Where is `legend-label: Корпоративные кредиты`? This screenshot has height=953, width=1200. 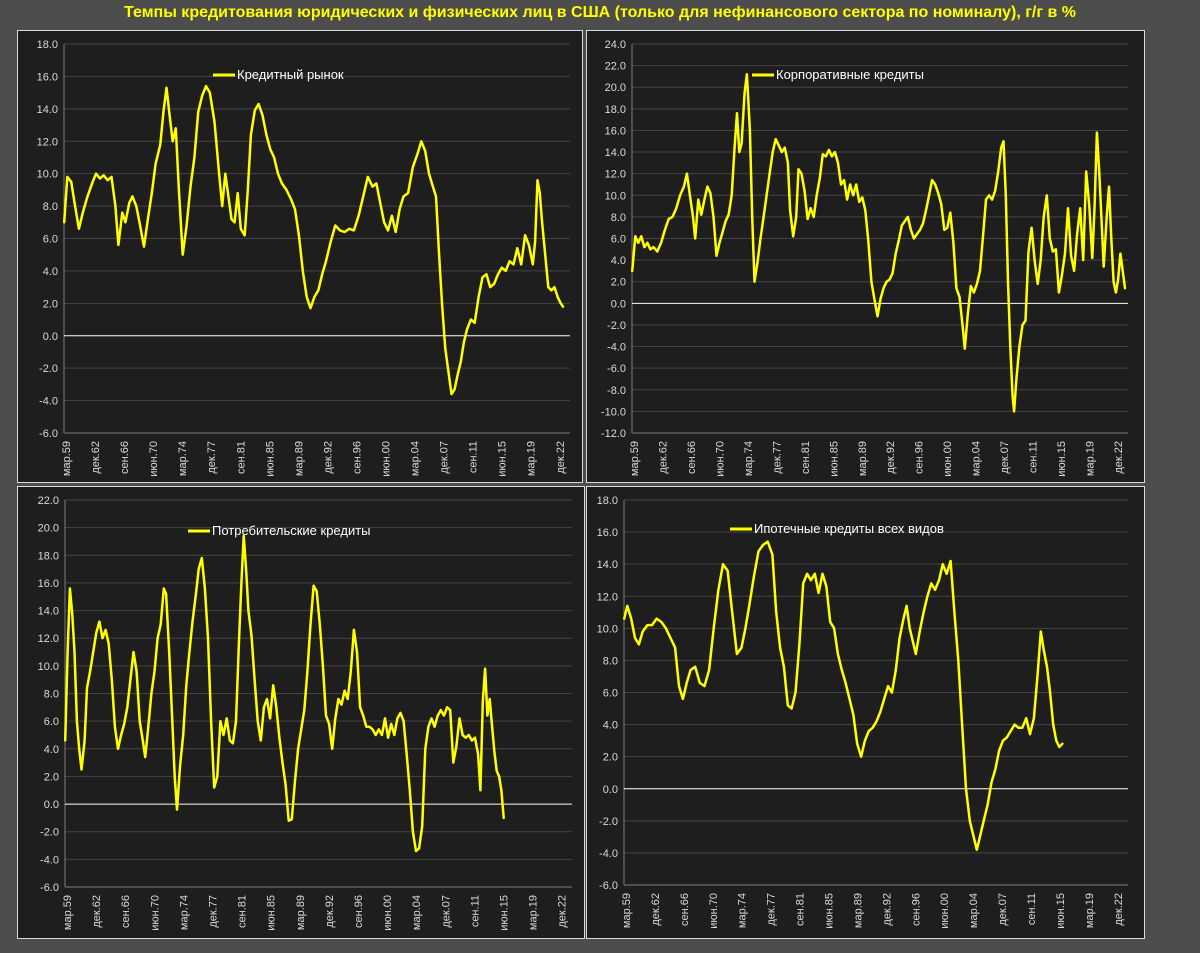 legend-label: Корпоративные кредиты is located at coordinates (850, 74).